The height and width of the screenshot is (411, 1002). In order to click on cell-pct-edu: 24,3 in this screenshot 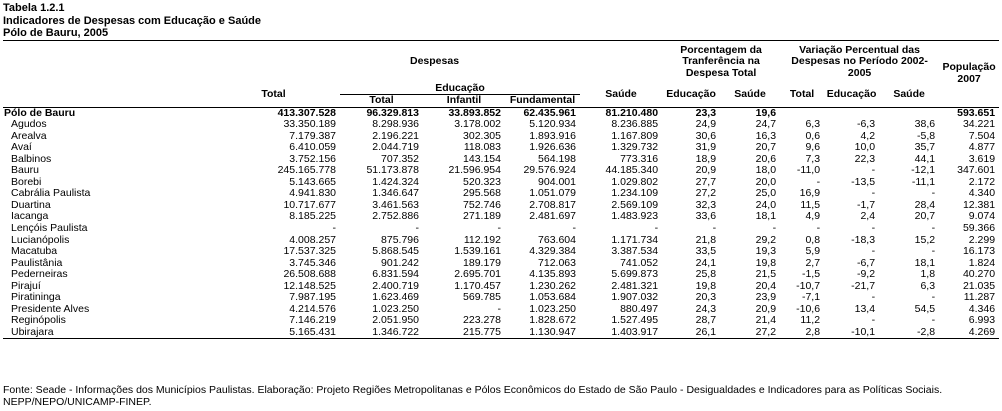, I will do `click(706, 308)`.